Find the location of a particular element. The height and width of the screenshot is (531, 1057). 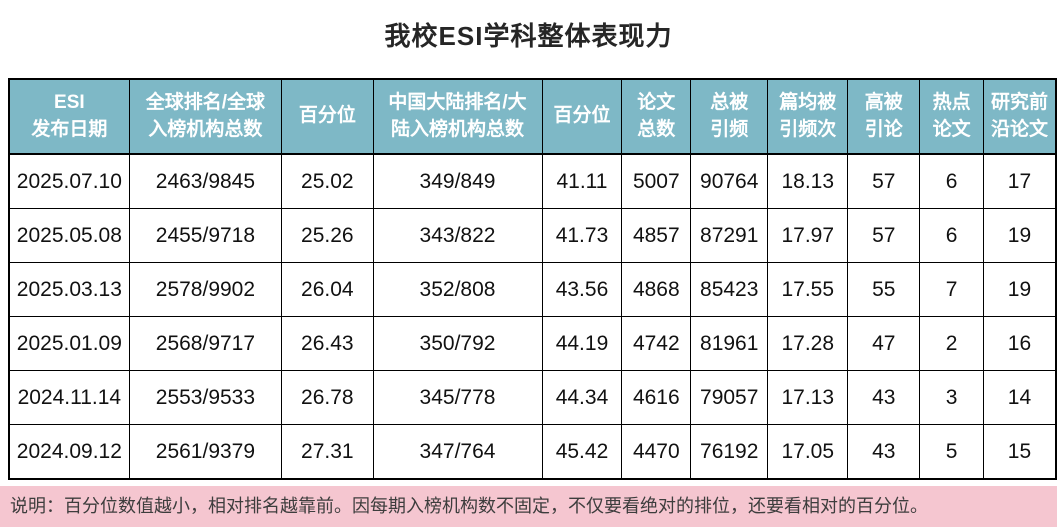

cell-citations: 79057 is located at coordinates (729, 397).